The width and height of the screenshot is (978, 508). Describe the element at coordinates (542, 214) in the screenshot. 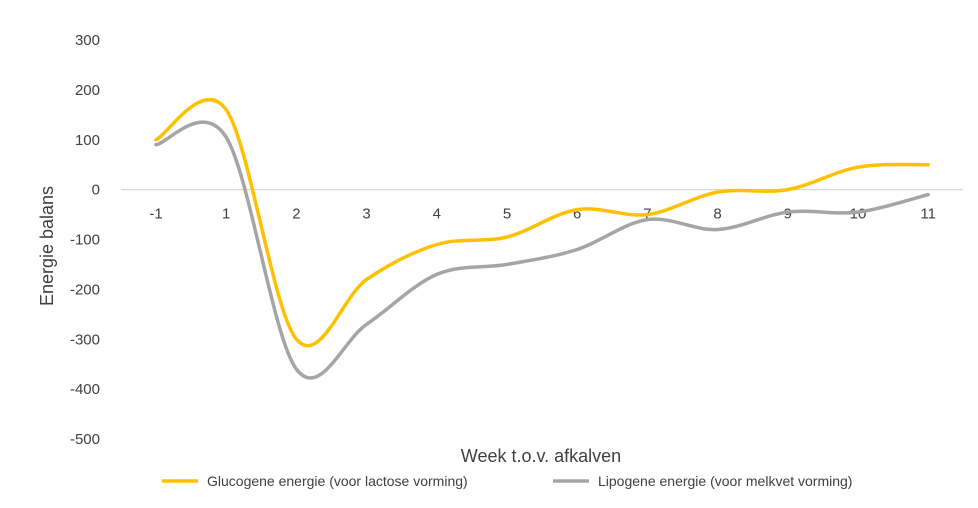

I see `x-axis-tick-labels: -1 1 2 3 4 5 6 7 8 9 10 11` at that location.